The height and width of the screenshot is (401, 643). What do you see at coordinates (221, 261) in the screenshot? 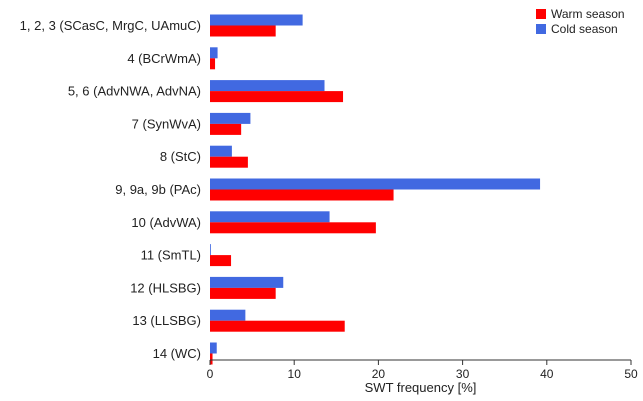
I see `bar-warm-season-11-smtl` at bounding box center [221, 261].